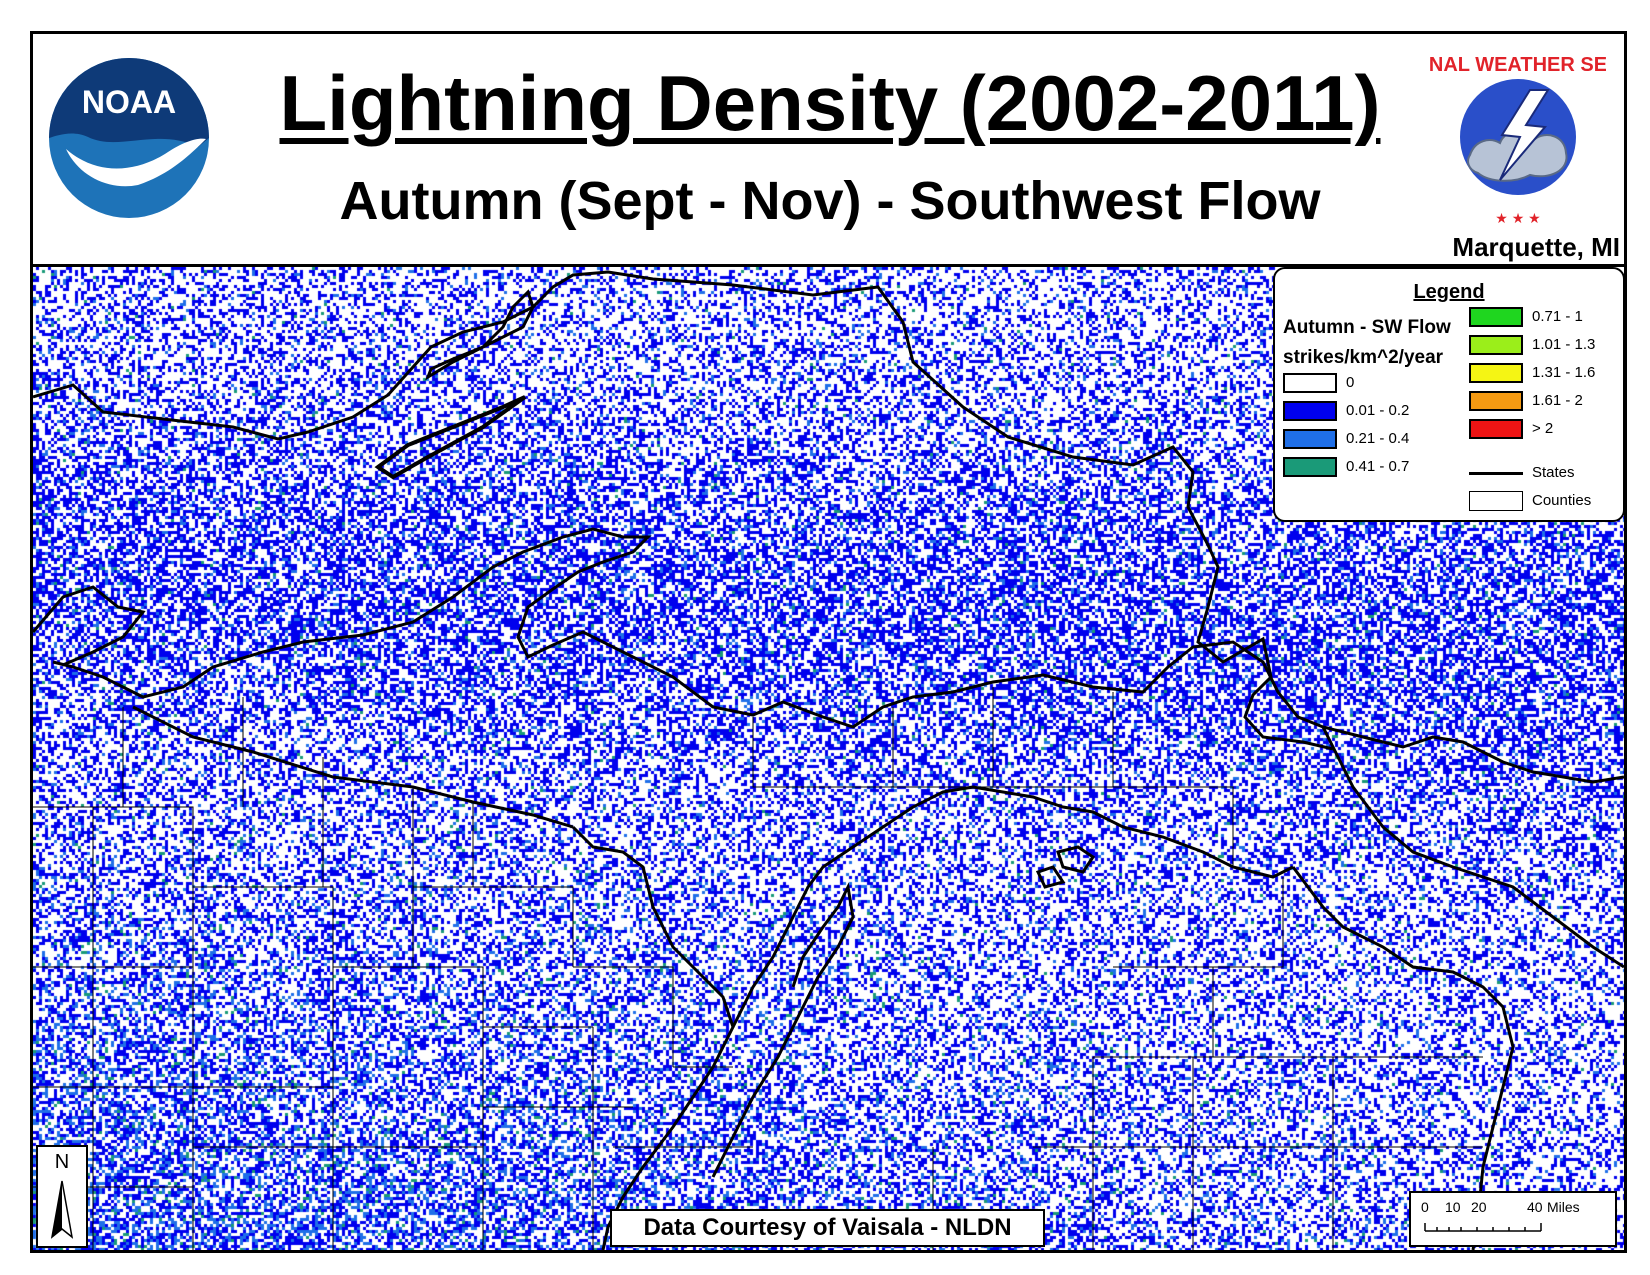  What do you see at coordinates (1363, 357) in the screenshot?
I see `legend-units: strikes/km^2/year` at bounding box center [1363, 357].